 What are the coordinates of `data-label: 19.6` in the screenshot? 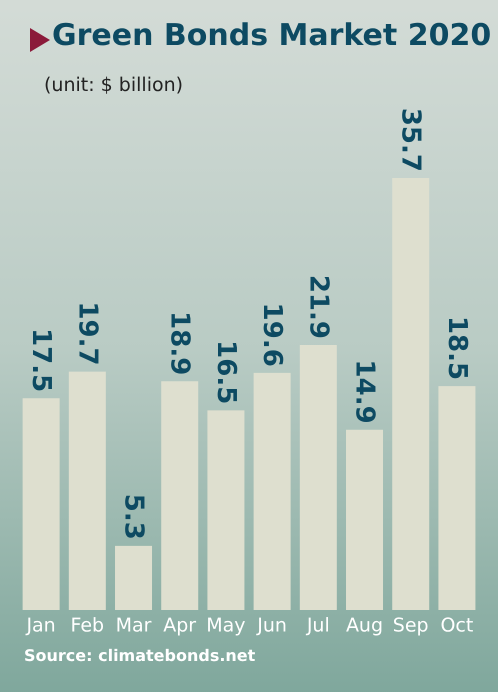 It's located at (272, 334).